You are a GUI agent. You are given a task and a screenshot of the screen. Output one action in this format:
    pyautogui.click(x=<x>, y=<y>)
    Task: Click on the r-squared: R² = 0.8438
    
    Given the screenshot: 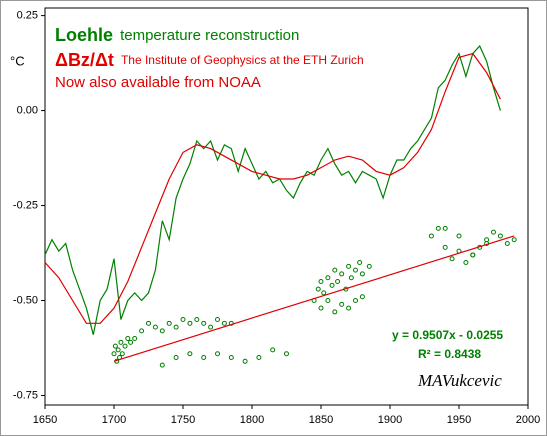 What is the action you would take?
    pyautogui.click(x=449, y=354)
    